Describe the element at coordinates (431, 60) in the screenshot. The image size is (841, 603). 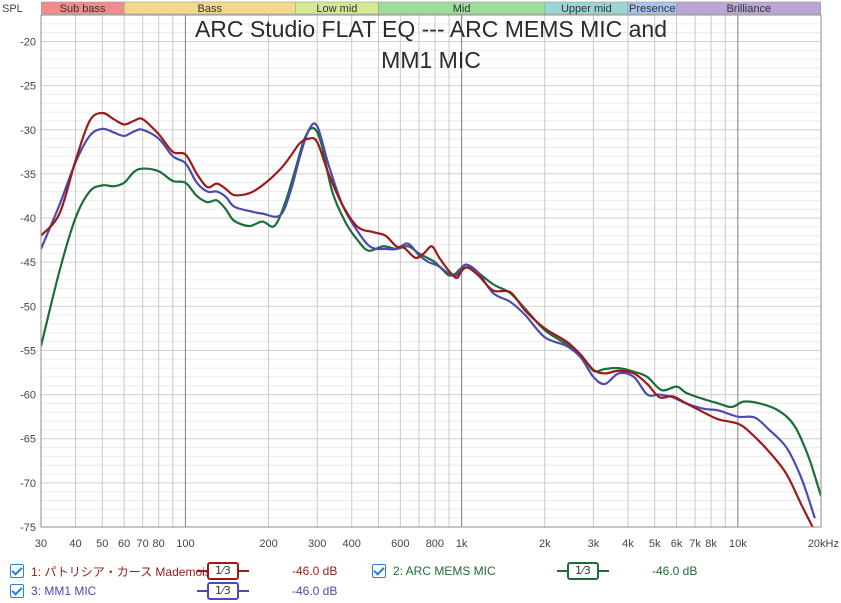
I see `chart-title-line-2: MM1 MIC` at that location.